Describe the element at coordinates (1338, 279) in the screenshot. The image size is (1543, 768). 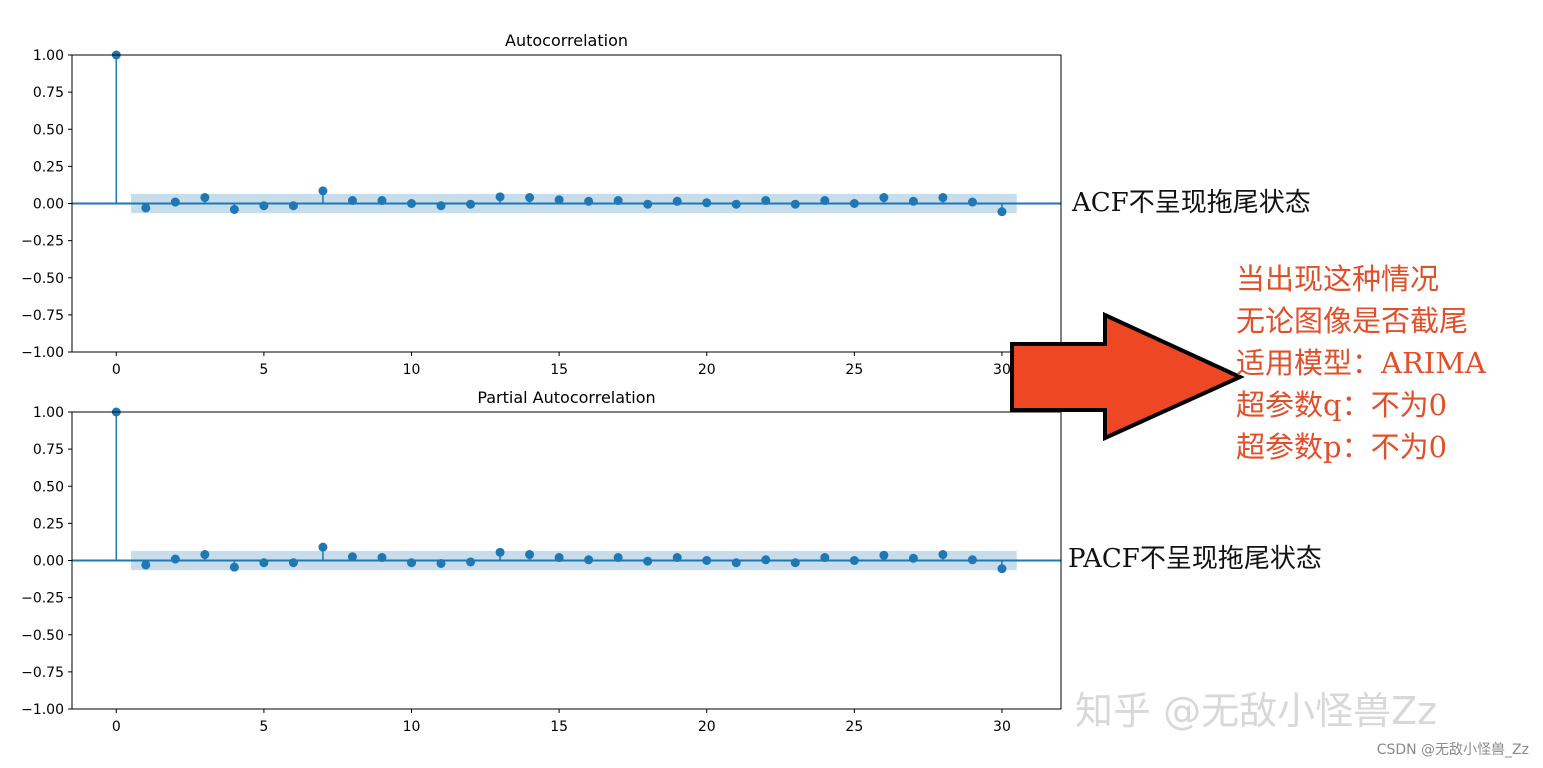
I see `advice-line: 当出现这种情况` at that location.